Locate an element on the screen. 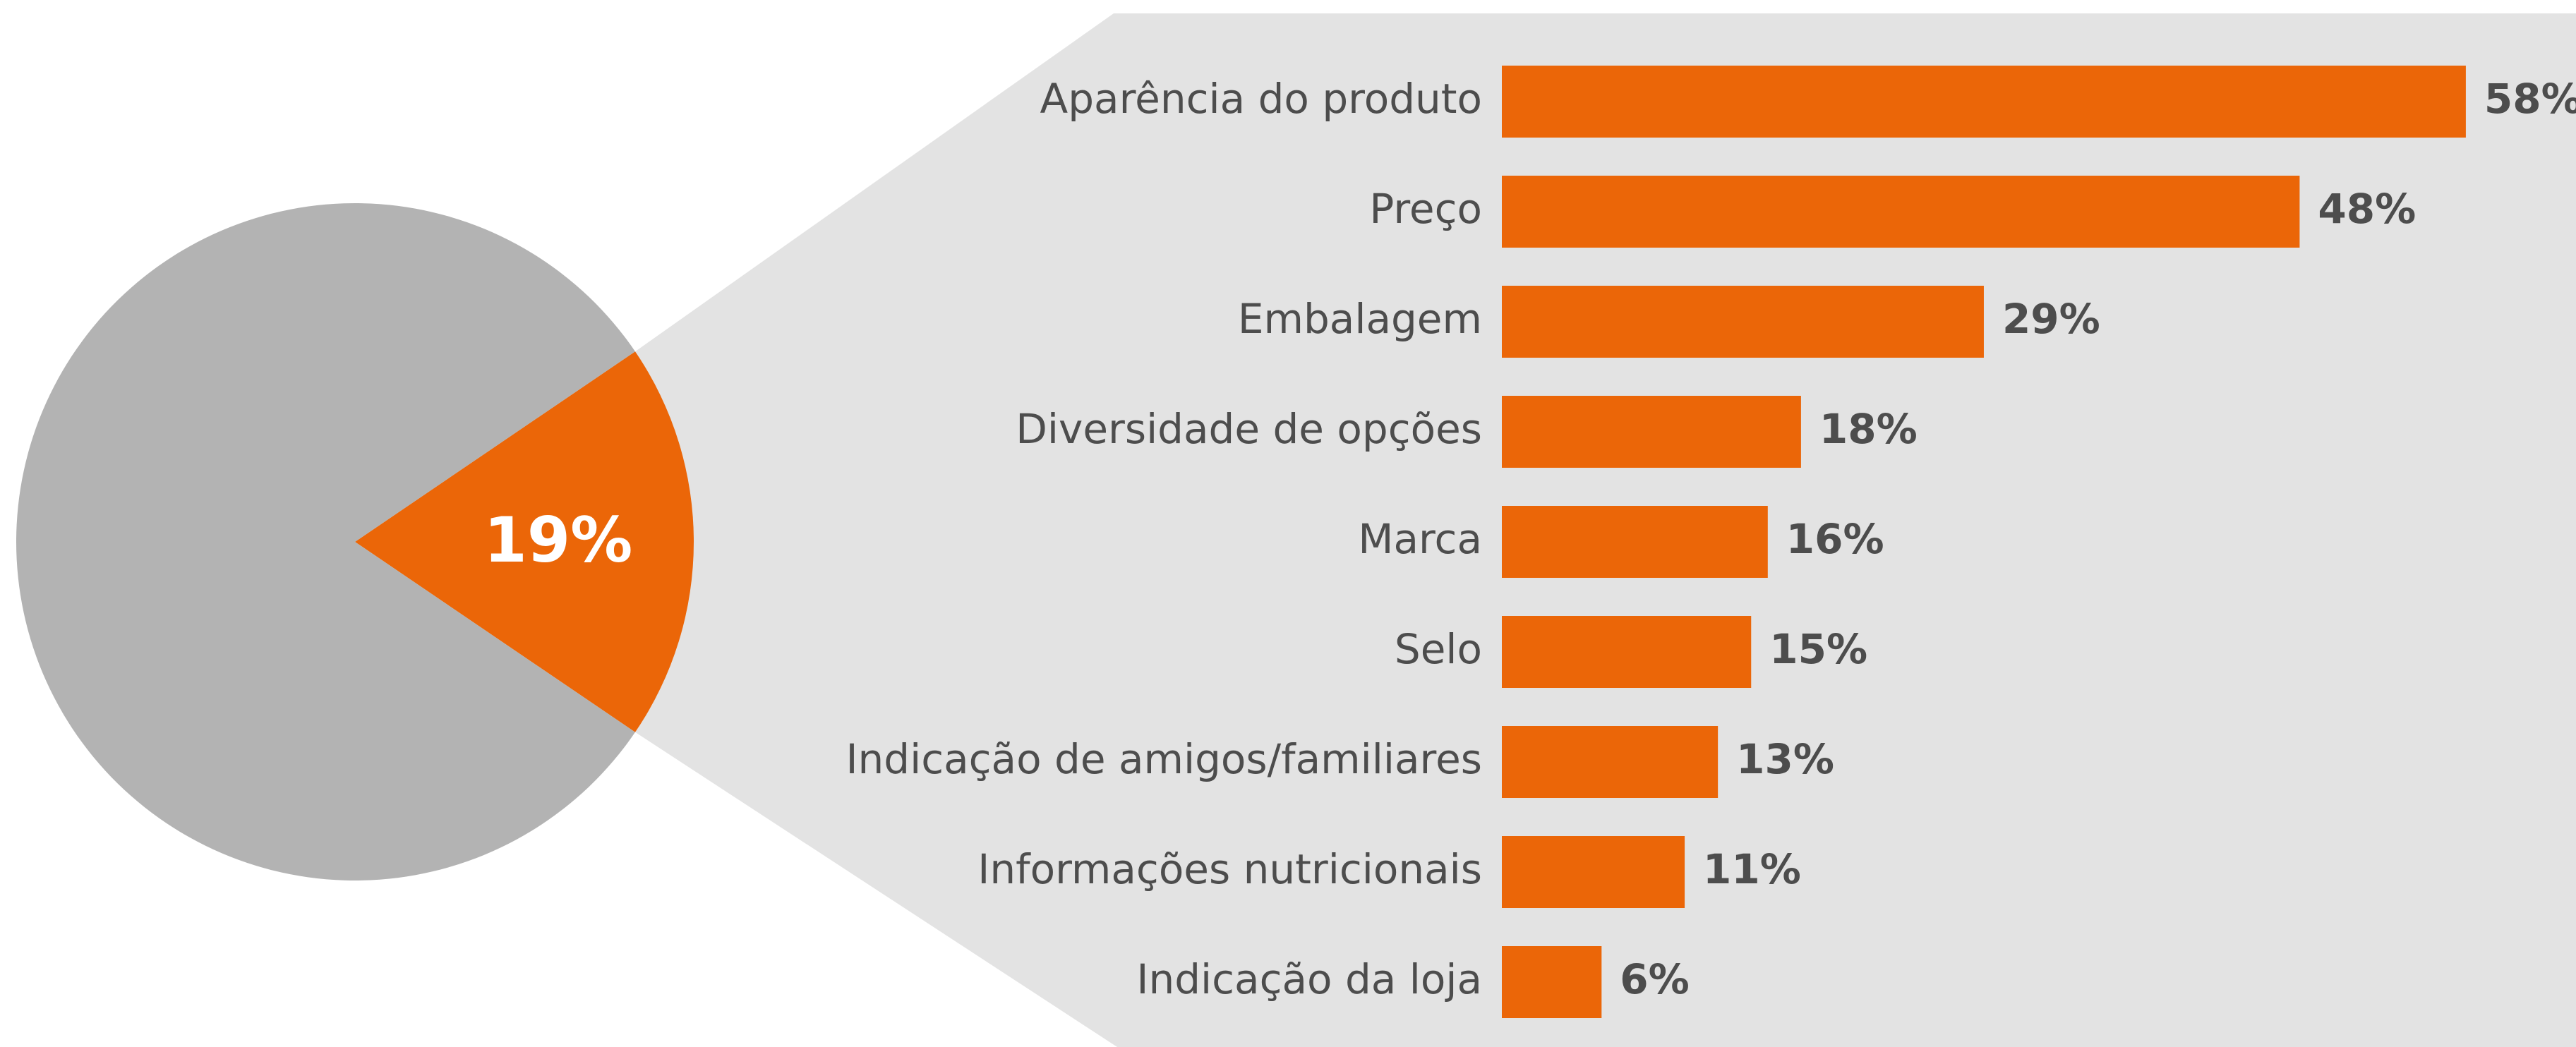  value-label: 48% is located at coordinates (2367, 209).